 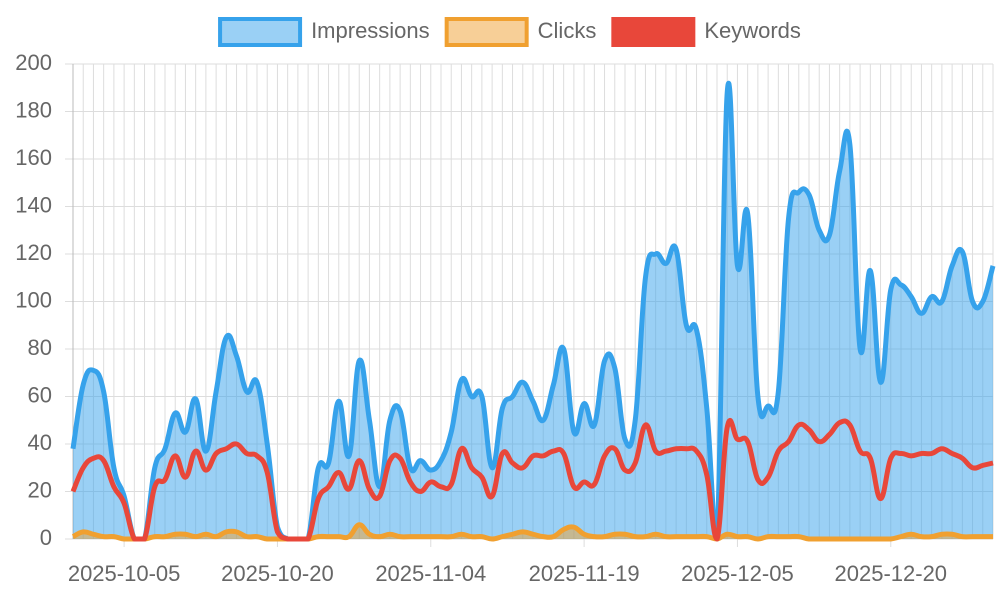 What do you see at coordinates (430, 573) in the screenshot?
I see `x-tick-label: 2025-11-04` at bounding box center [430, 573].